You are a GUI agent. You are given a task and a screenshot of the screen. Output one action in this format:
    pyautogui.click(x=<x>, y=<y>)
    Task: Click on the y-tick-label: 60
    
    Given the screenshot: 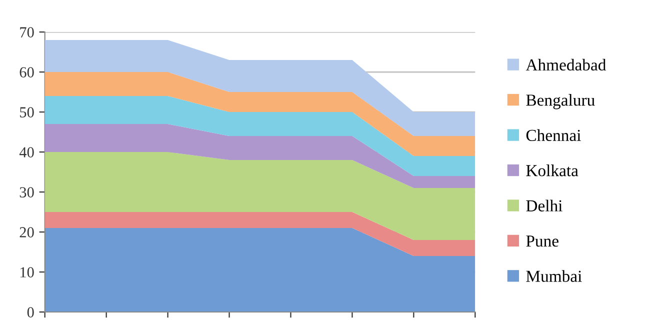 What is the action you would take?
    pyautogui.click(x=27, y=72)
    